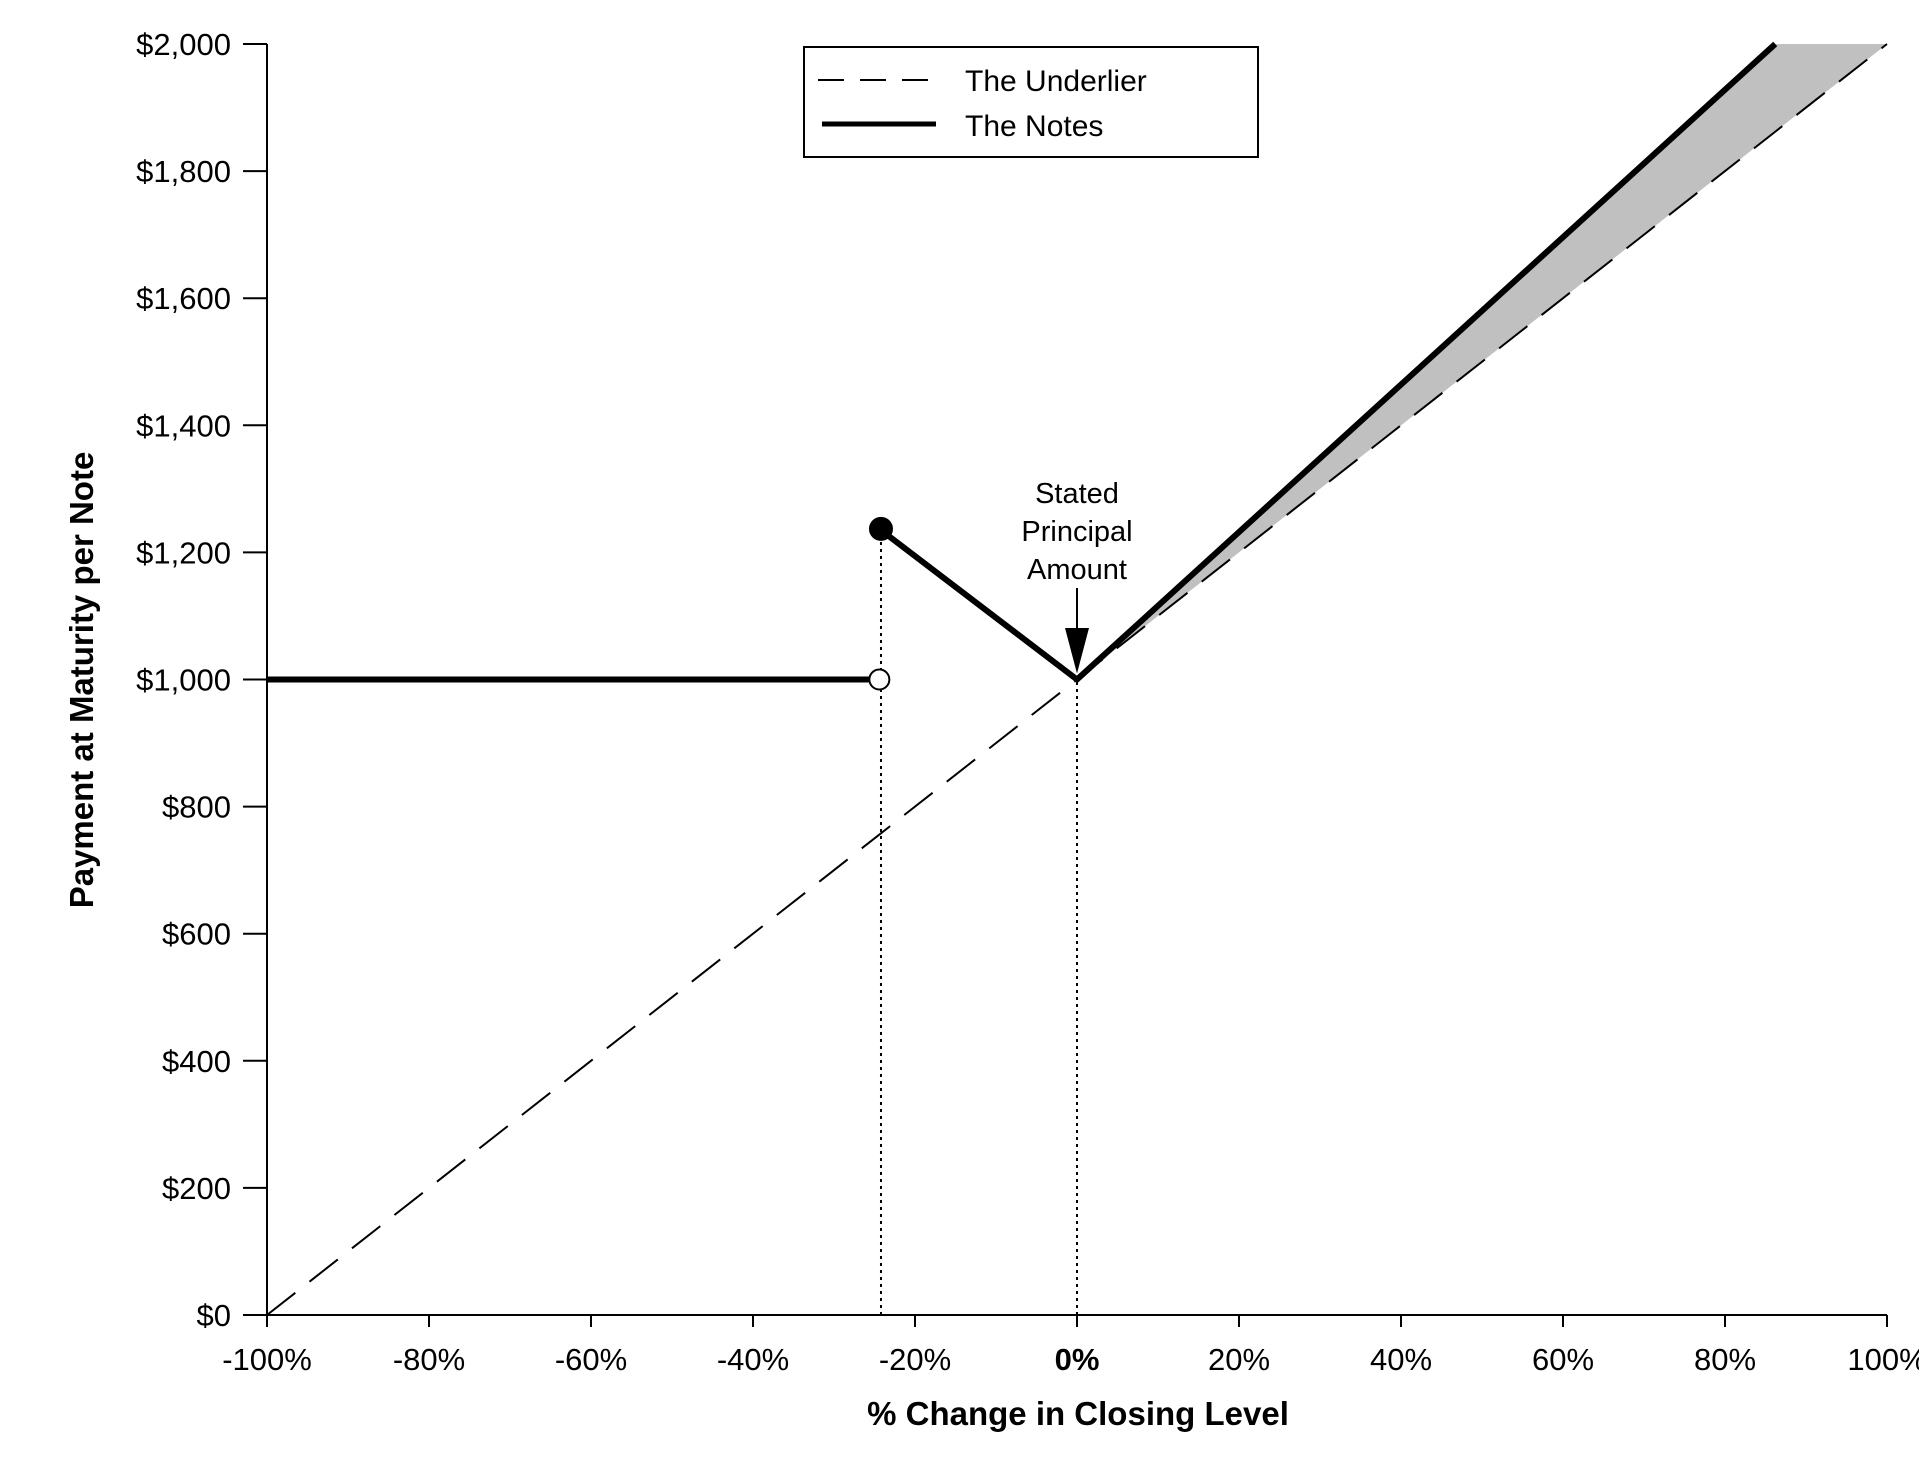 The width and height of the screenshot is (1919, 1466). What do you see at coordinates (915, 1359) in the screenshot?
I see `x-tick-label: -20%` at bounding box center [915, 1359].